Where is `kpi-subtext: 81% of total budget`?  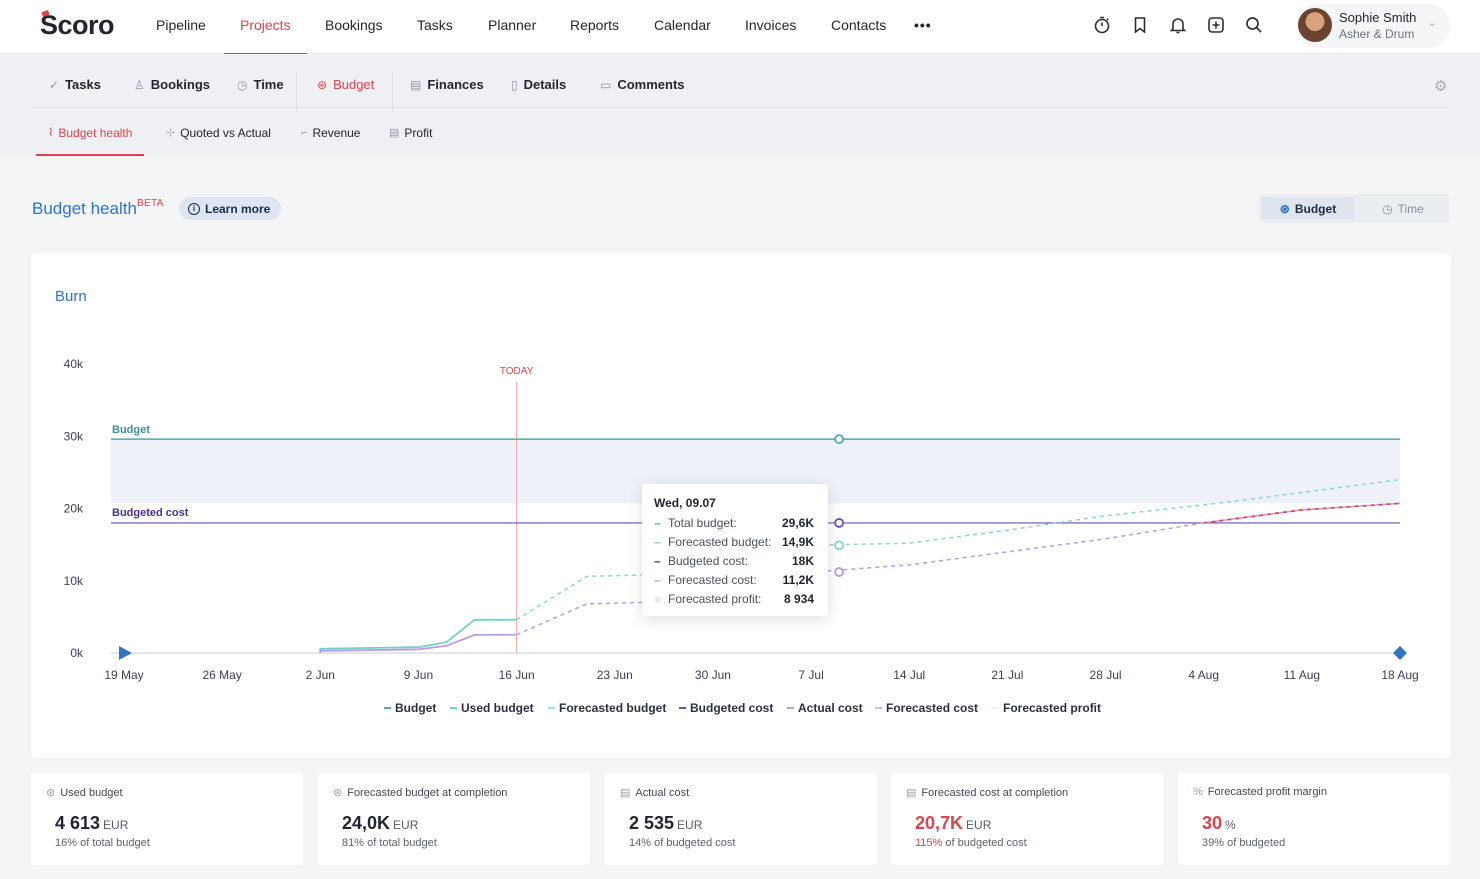 kpi-subtext: 81% of total budget is located at coordinates (389, 843).